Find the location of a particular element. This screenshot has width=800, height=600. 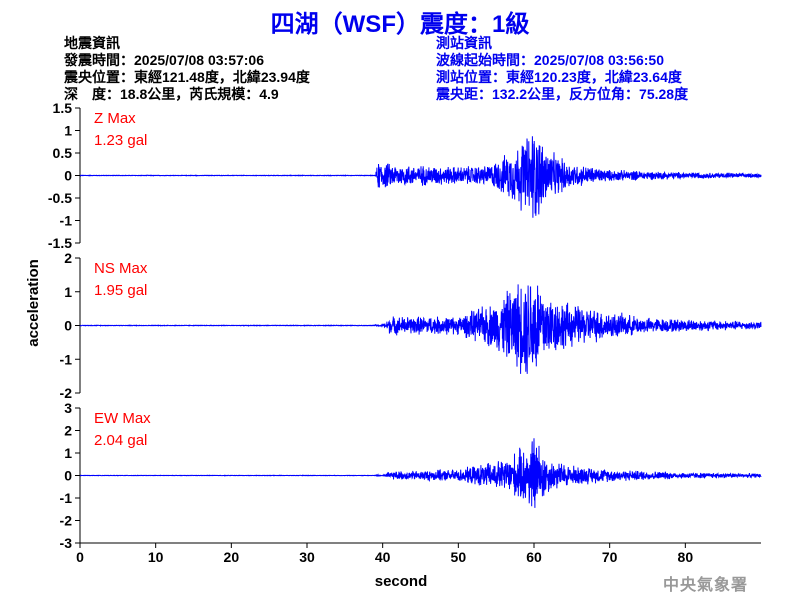

epicentral-distance: 震央距：132.2公里，反方位角：75.28度 is located at coordinates (562, 94).